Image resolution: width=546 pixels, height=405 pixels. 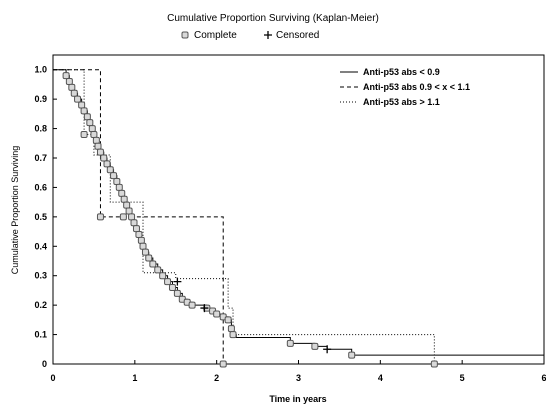 What do you see at coordinates (134, 378) in the screenshot?
I see `x-tick-label: 1` at bounding box center [134, 378].